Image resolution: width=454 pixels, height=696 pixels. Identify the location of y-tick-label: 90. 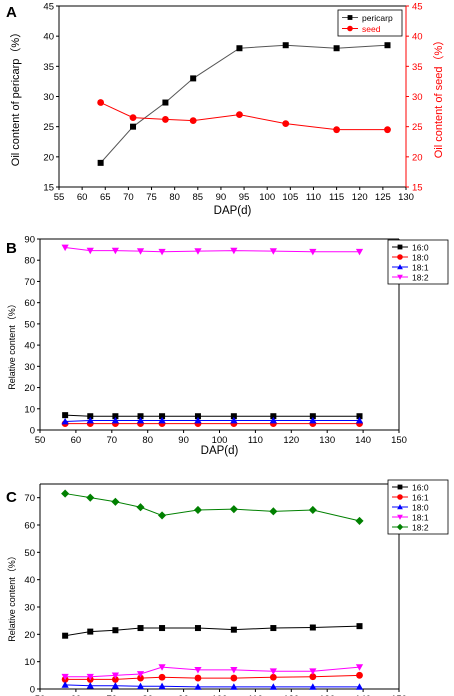
(29, 240).